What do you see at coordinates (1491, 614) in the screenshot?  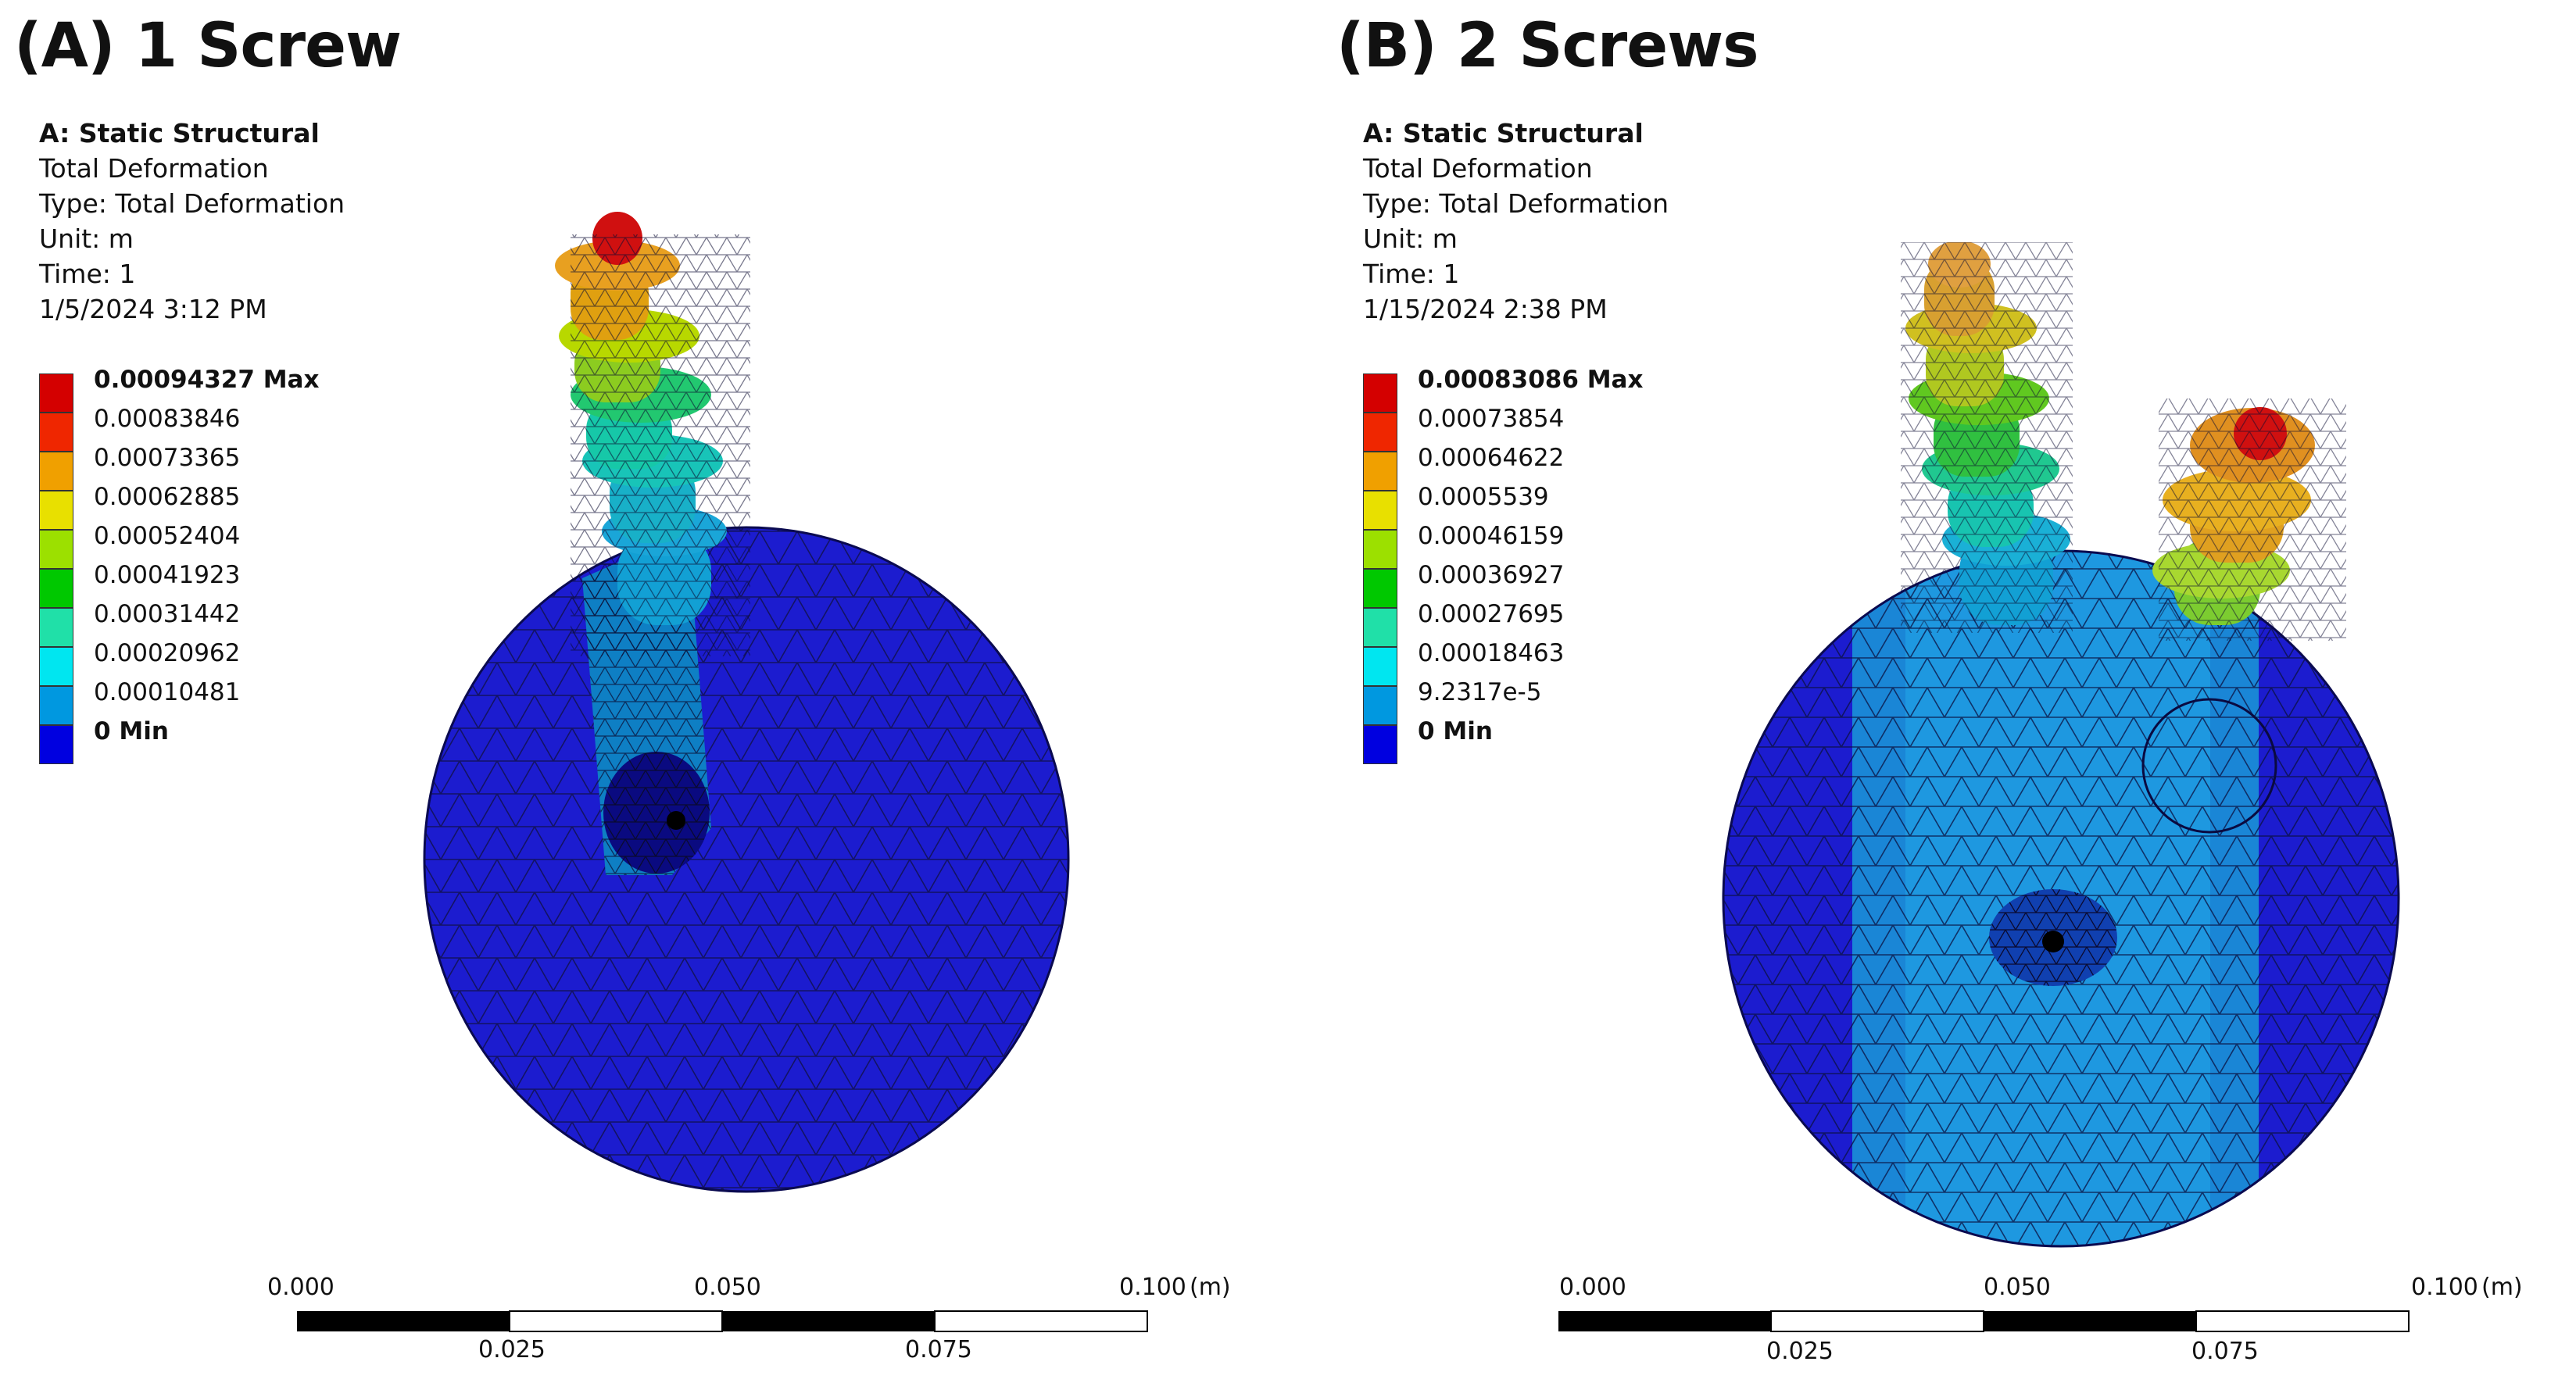 I see `legend-label: 0.00027695` at bounding box center [1491, 614].